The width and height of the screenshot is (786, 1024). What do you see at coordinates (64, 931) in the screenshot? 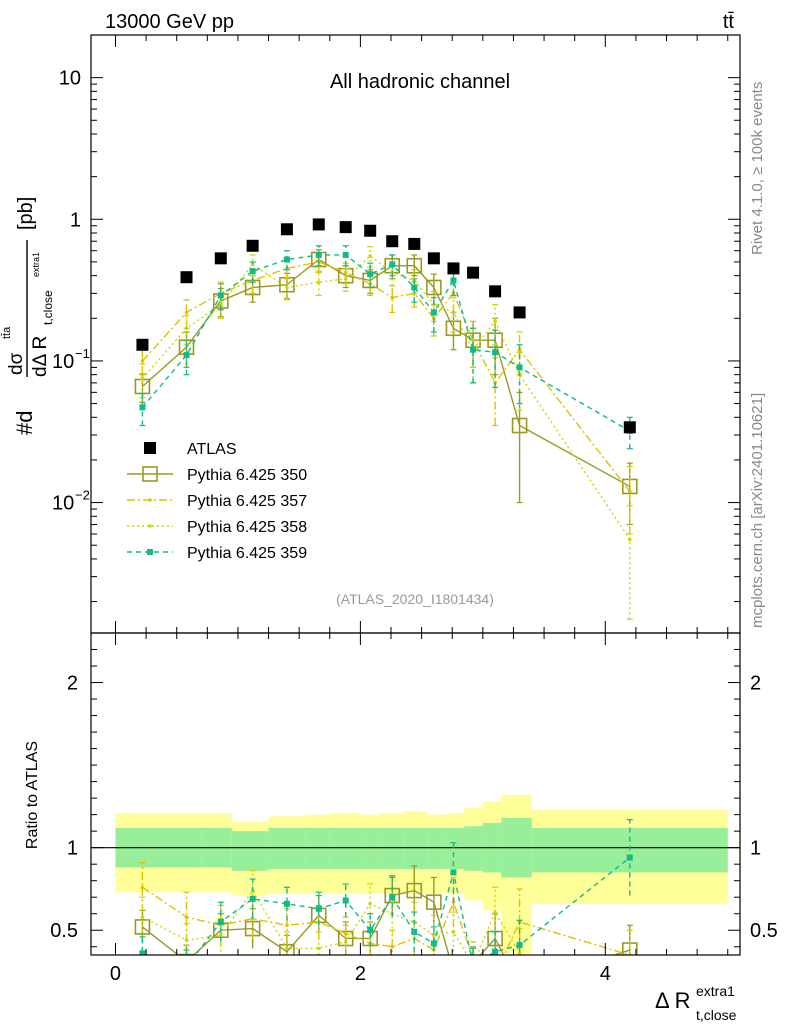
I see `ratio-ytick-label-left: 0.5` at bounding box center [64, 931].